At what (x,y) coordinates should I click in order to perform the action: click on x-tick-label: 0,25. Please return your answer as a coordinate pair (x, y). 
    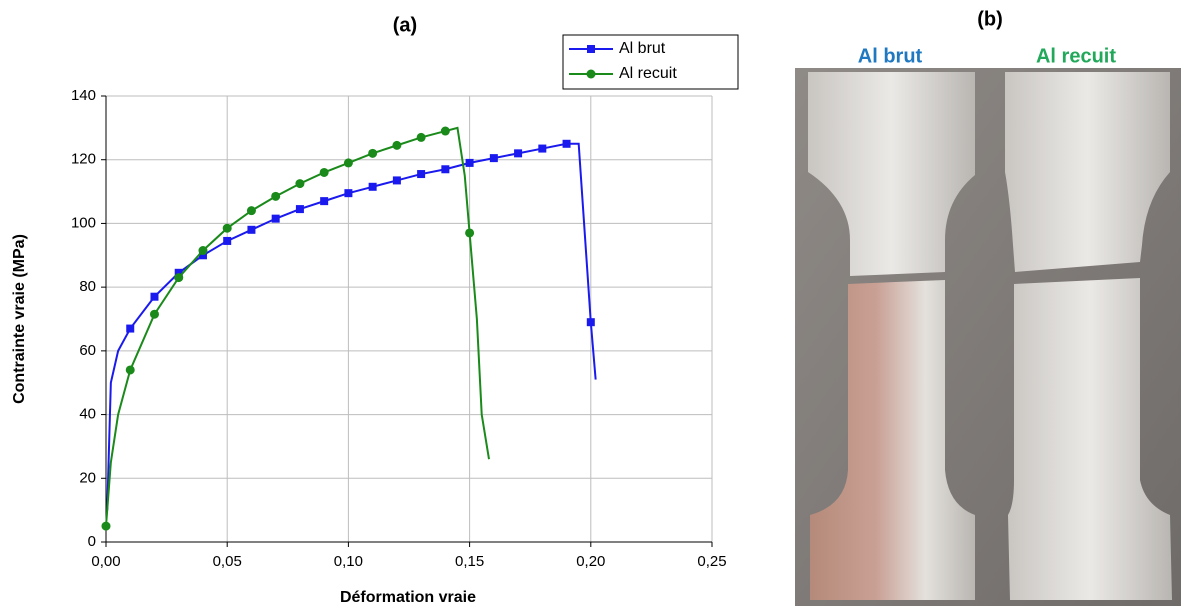
    Looking at the image, I should click on (711, 561).